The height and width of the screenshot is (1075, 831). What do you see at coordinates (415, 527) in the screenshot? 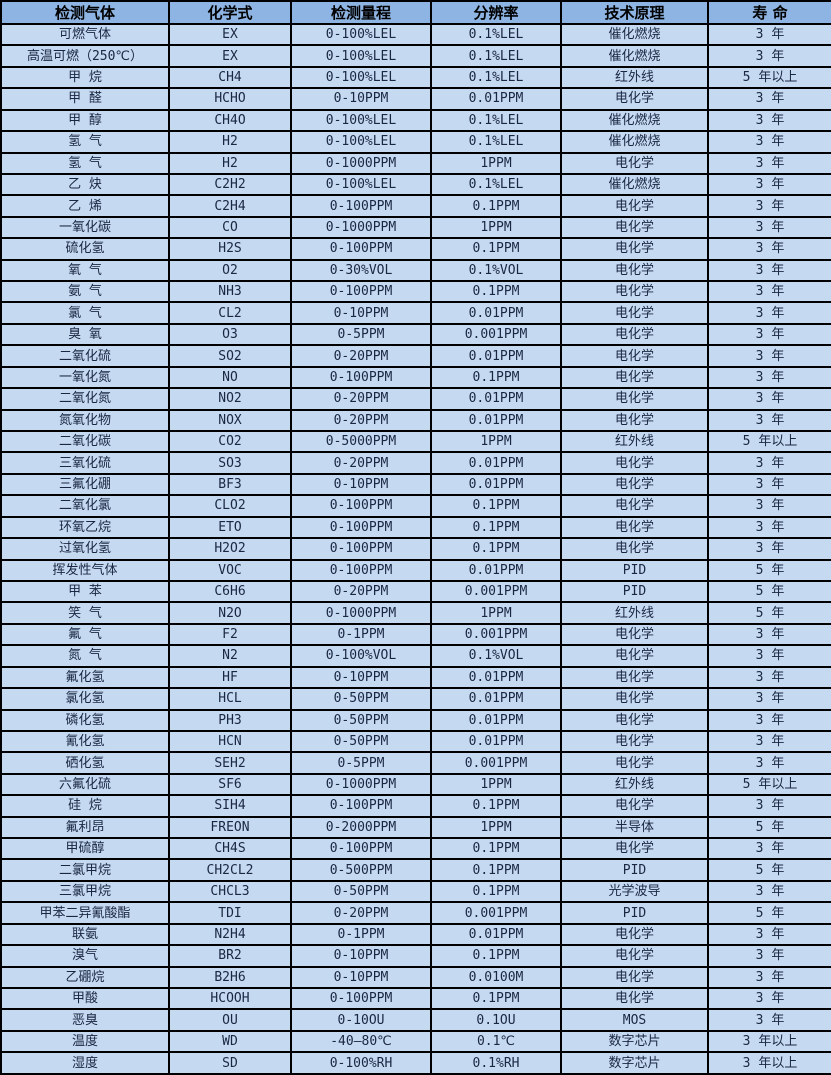
I see `table-row: 环氧乙烷 ETO 0-100PPM 0.1PPM 电化学 3 年` at bounding box center [415, 527].